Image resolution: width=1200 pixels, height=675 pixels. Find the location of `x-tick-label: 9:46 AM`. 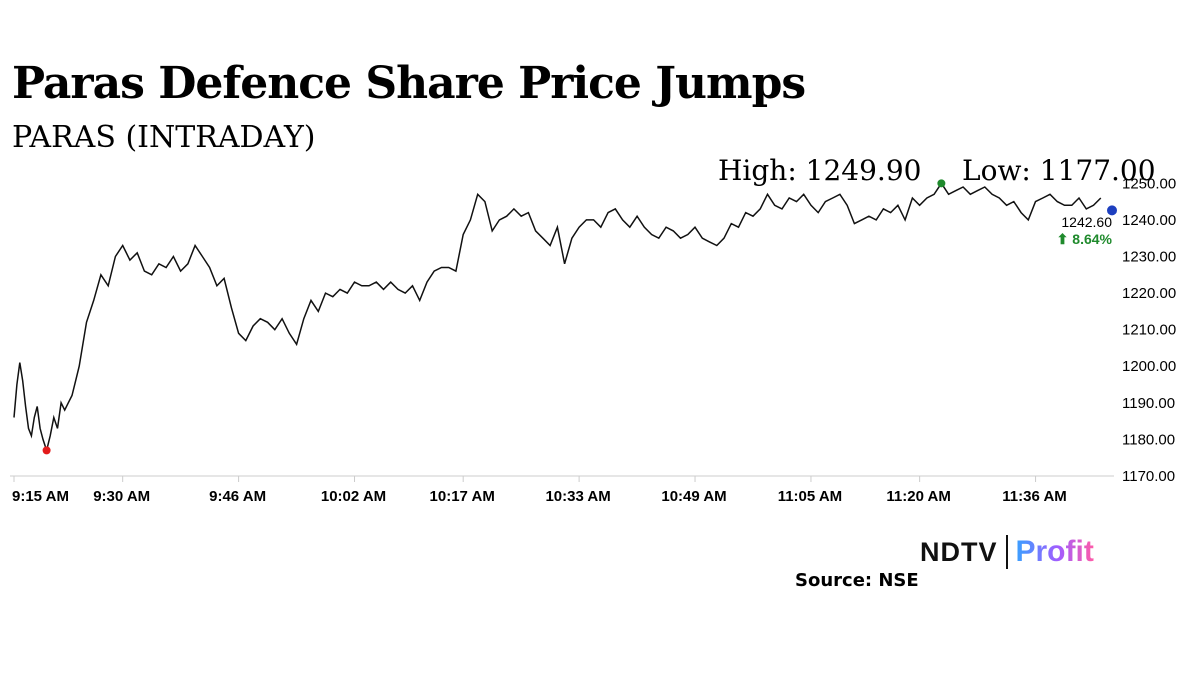

x-tick-label: 9:46 AM is located at coordinates (237, 496).